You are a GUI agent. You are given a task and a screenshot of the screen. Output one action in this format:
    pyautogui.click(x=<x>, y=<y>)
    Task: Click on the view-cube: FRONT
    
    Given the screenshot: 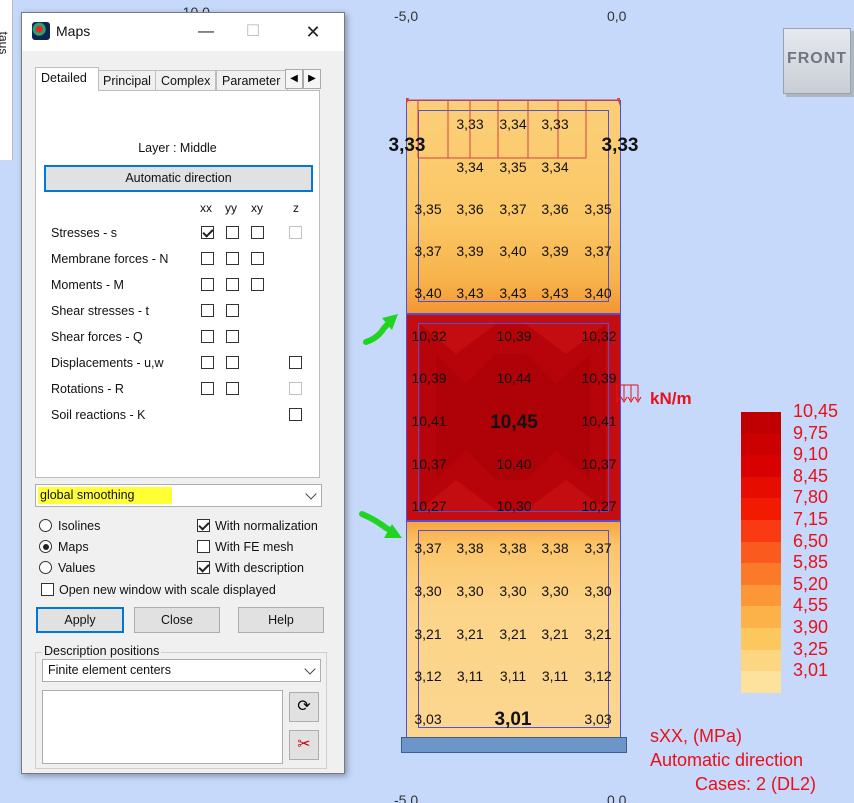 What is the action you would take?
    pyautogui.click(x=817, y=61)
    